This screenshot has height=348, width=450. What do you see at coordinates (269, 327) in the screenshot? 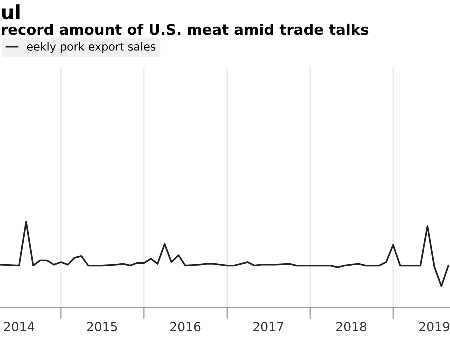
I see `x-tick-label: 2017` at bounding box center [269, 327].